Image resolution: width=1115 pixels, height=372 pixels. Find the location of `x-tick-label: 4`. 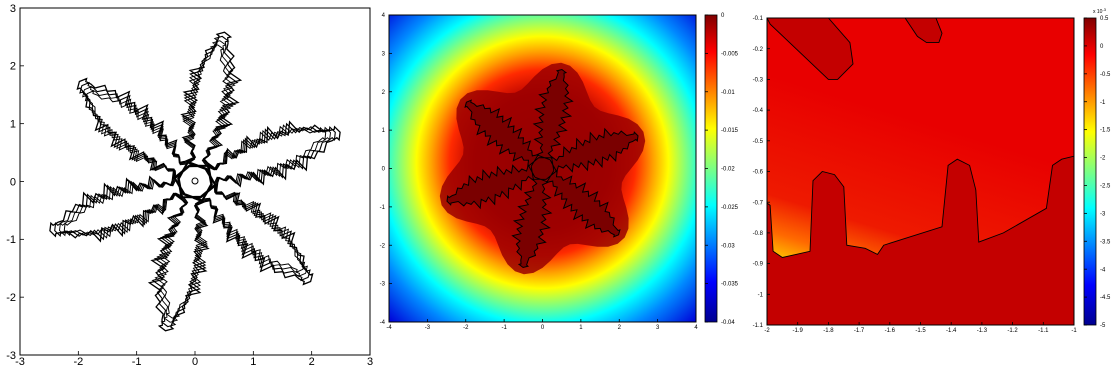

x-tick-label: 4 is located at coordinates (696, 328).